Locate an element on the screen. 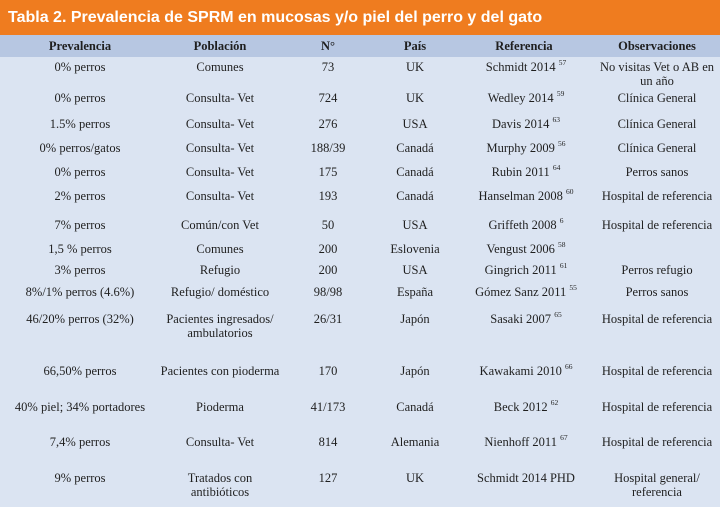 Image resolution: width=720 pixels, height=507 pixels. reference-text: Gingrich 2011 is located at coordinates (520, 270).